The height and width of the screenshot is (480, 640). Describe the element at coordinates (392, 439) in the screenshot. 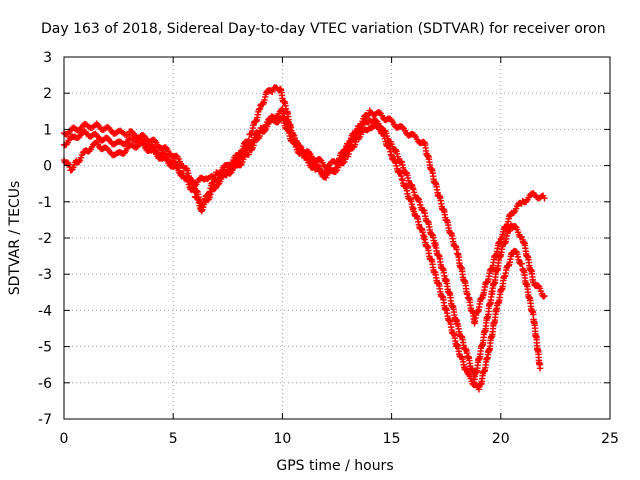

I see `x-tick-label: 15` at that location.